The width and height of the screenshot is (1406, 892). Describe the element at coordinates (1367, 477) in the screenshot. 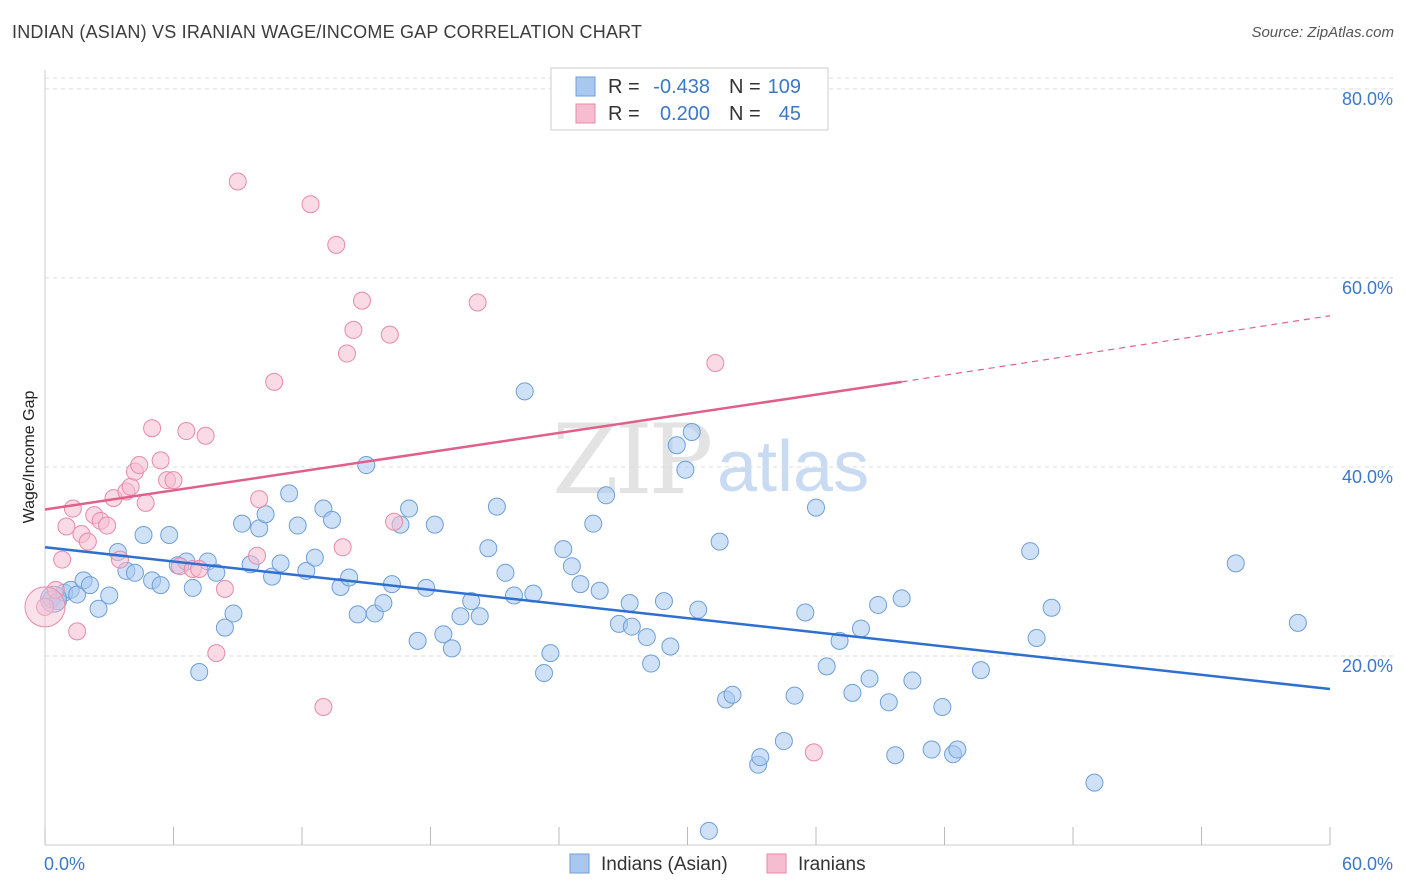

I see `y-tick-label: 40.0%` at that location.